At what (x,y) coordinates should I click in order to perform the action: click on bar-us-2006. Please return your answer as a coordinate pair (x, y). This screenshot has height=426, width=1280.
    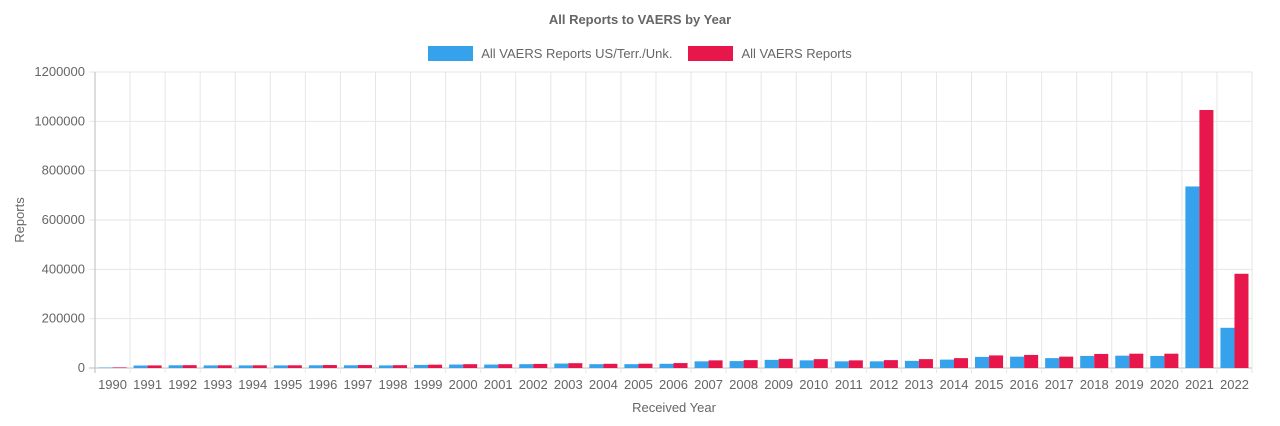
    Looking at the image, I should click on (666, 365).